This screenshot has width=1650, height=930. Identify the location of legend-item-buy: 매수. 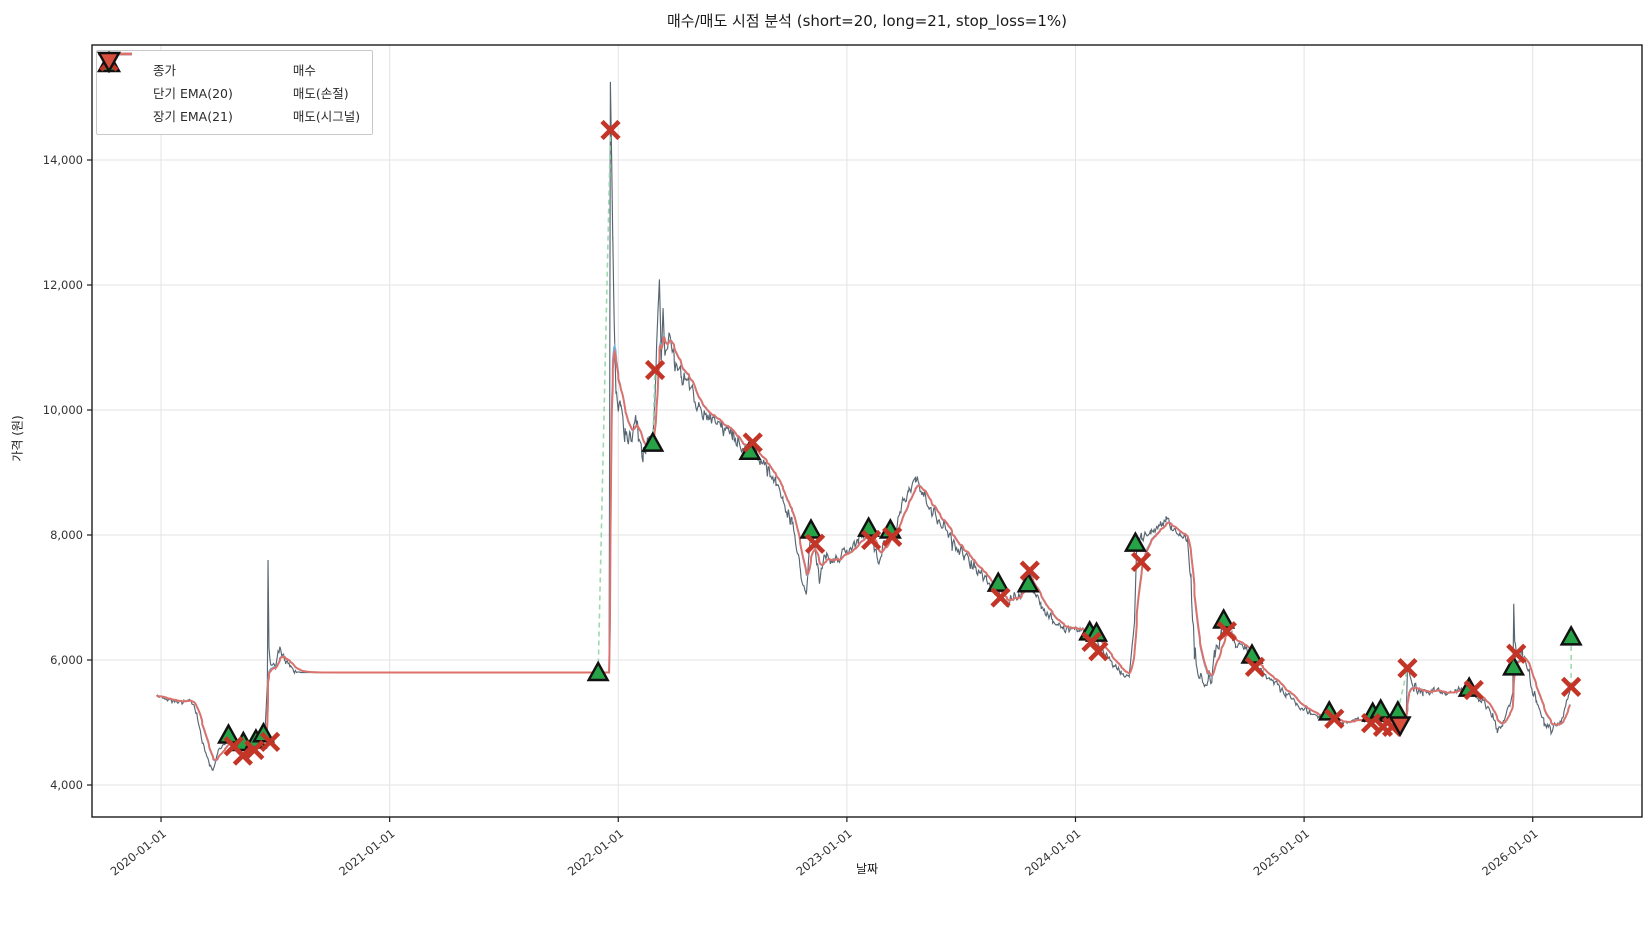
(228, 66).